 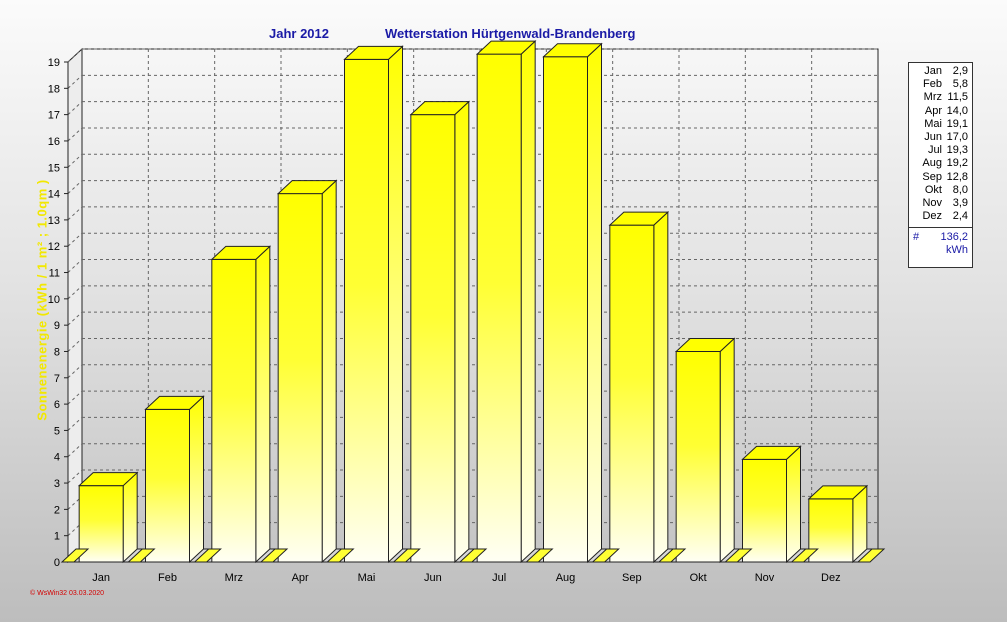 What do you see at coordinates (54, 221) in the screenshot?
I see `y-tick-label: 13` at bounding box center [54, 221].